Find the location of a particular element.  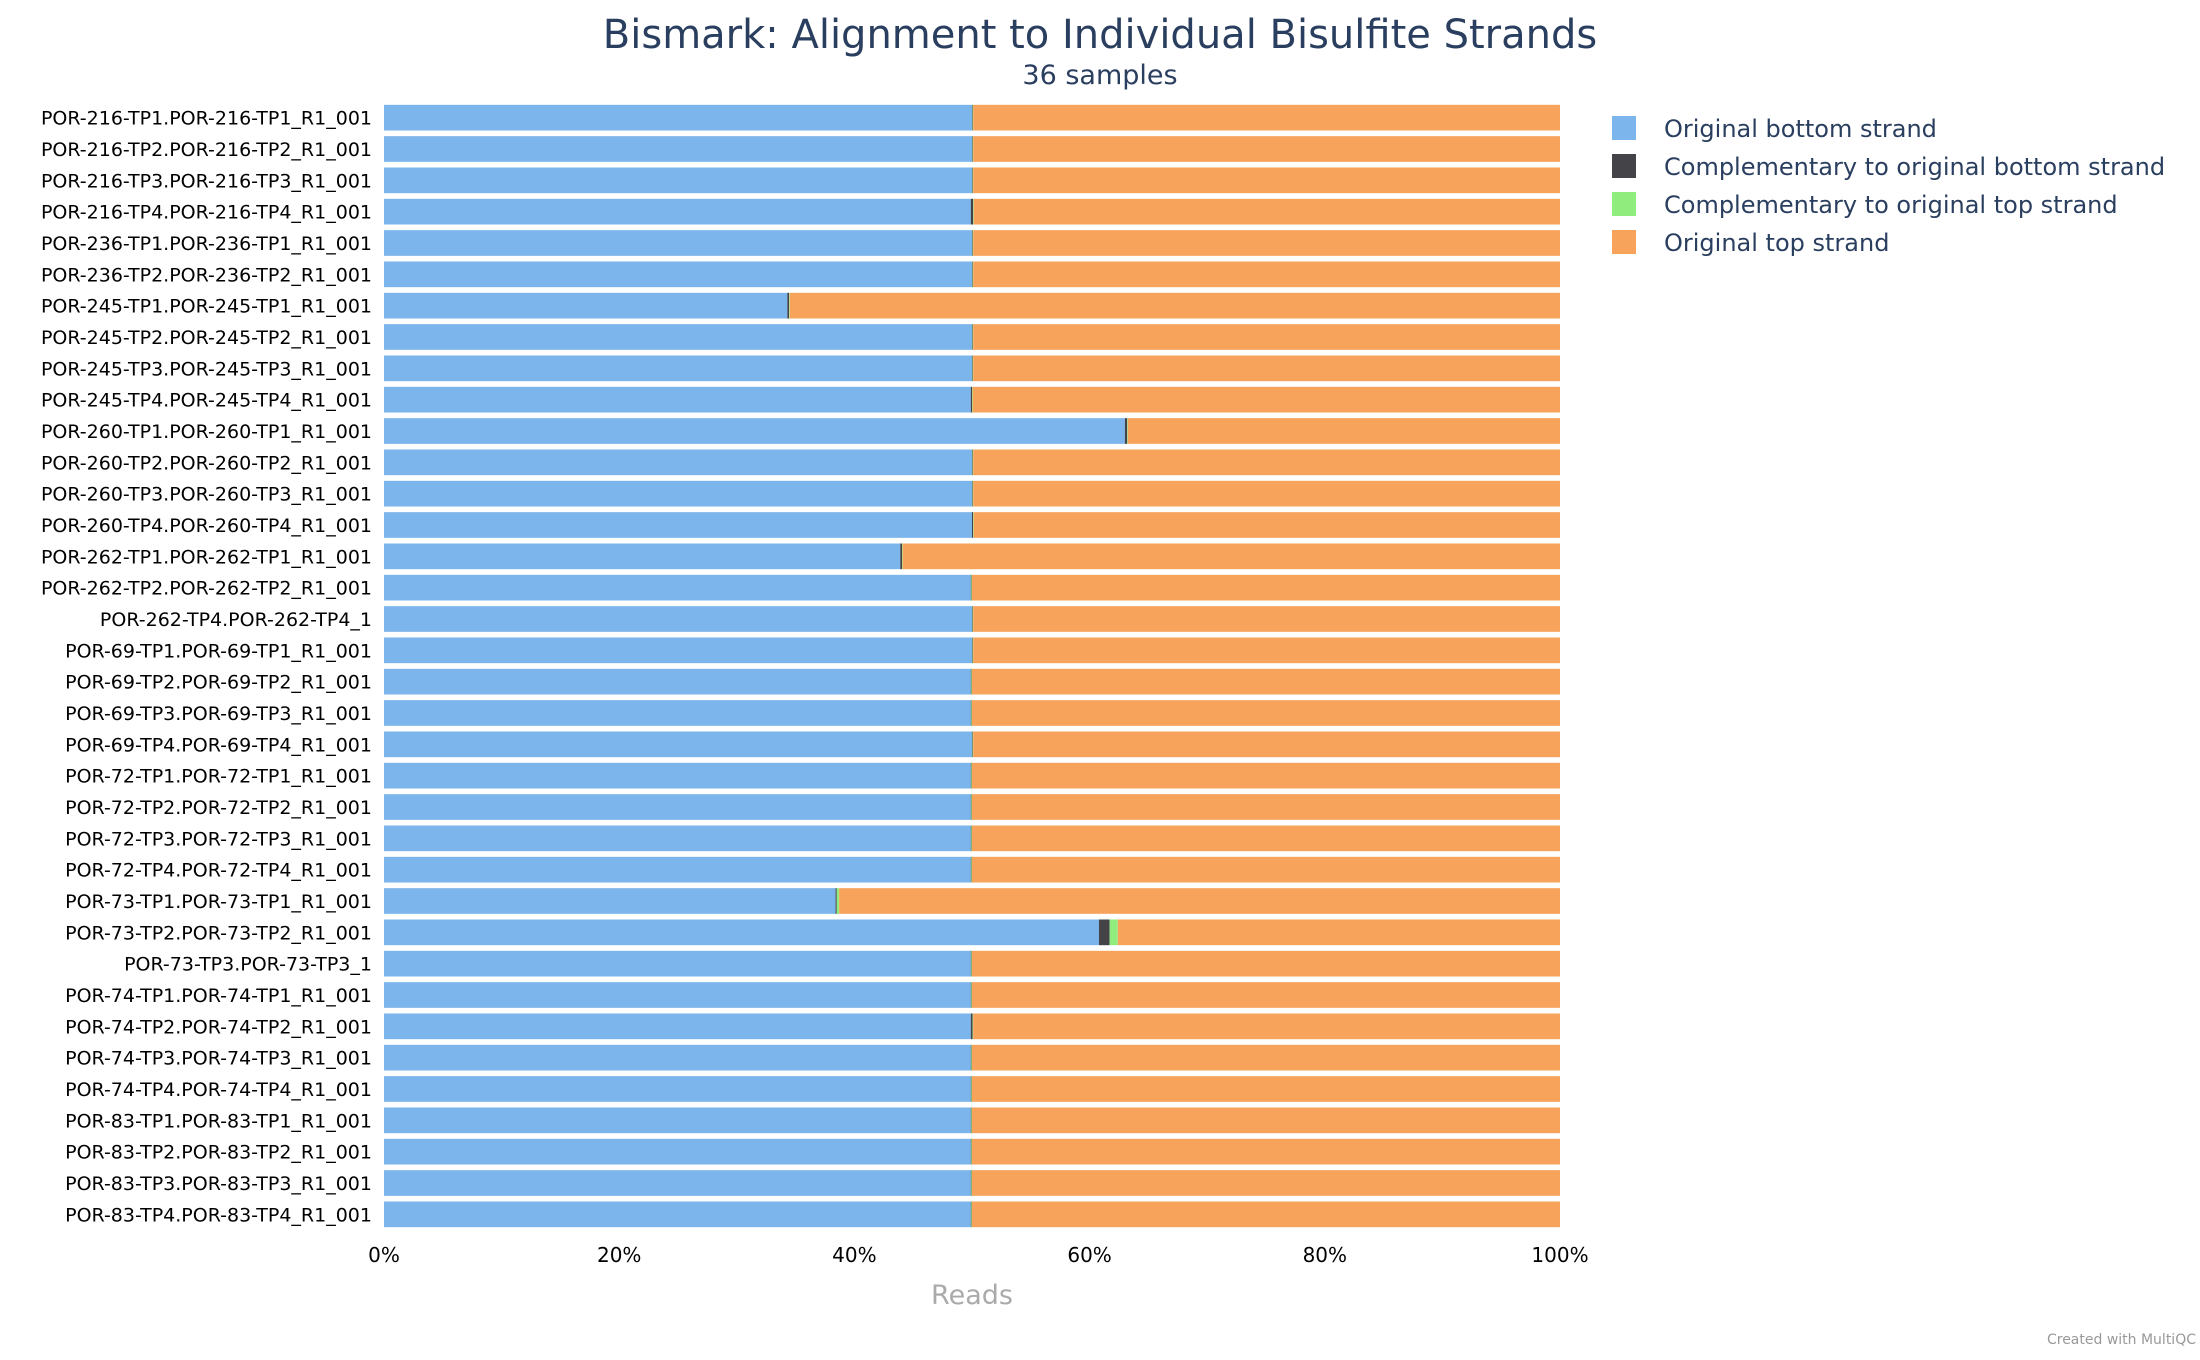

legend-item: Complementary to original top strand is located at coordinates (1865, 205).